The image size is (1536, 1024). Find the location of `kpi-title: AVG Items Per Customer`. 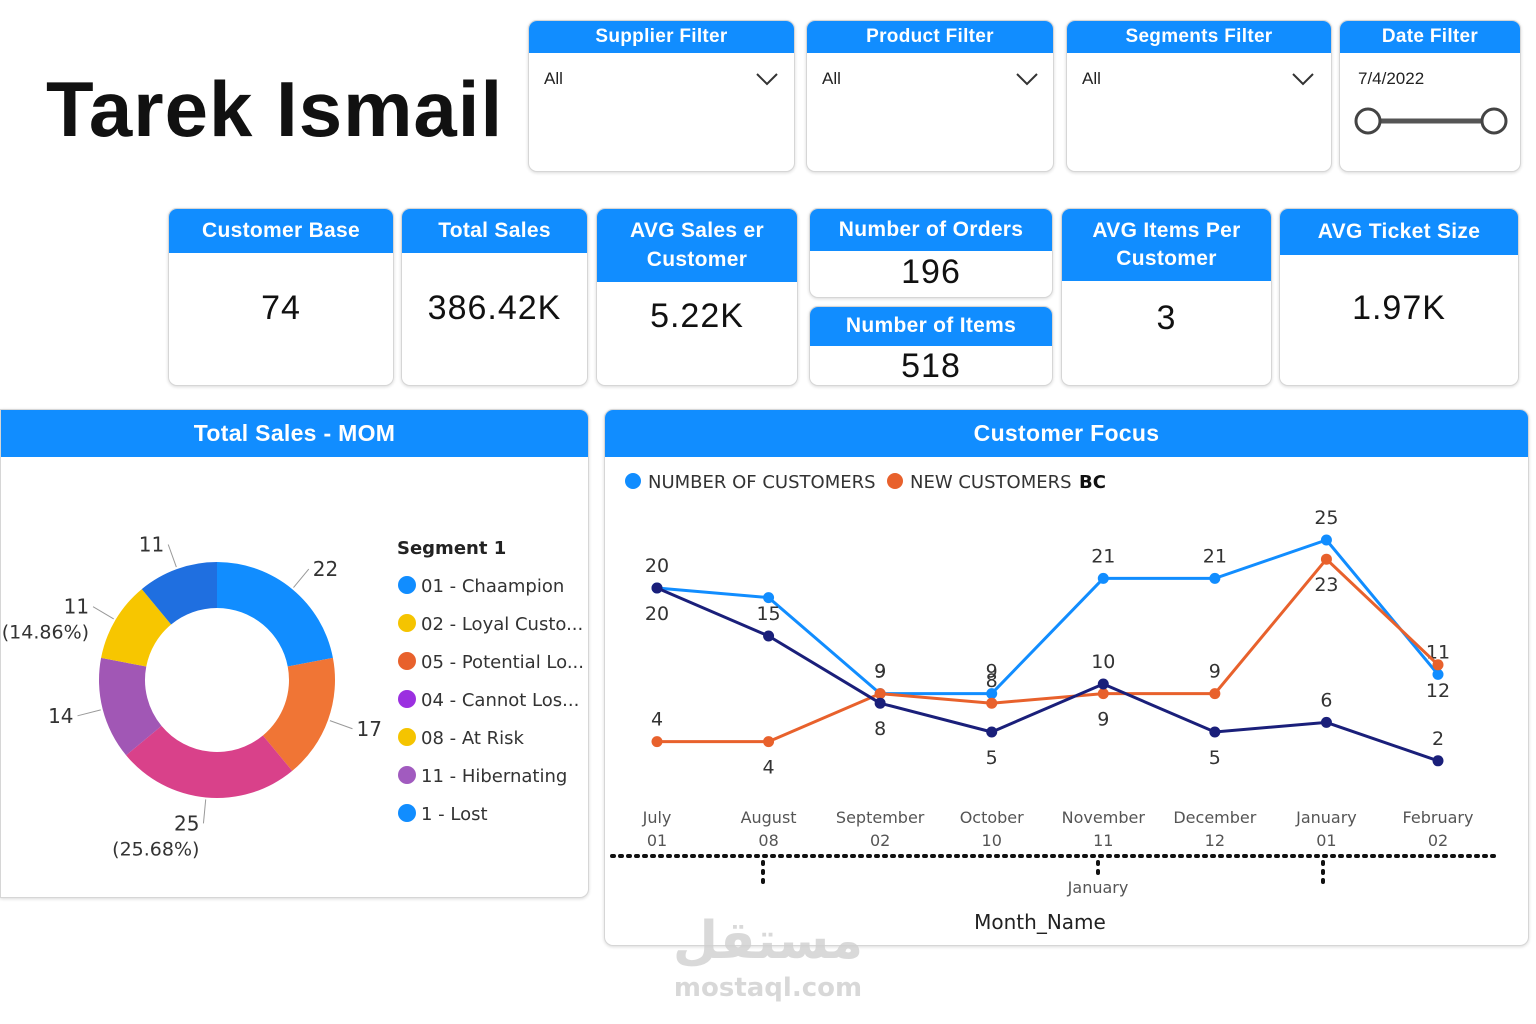

kpi-title: AVG Items Per Customer is located at coordinates (1166, 245).